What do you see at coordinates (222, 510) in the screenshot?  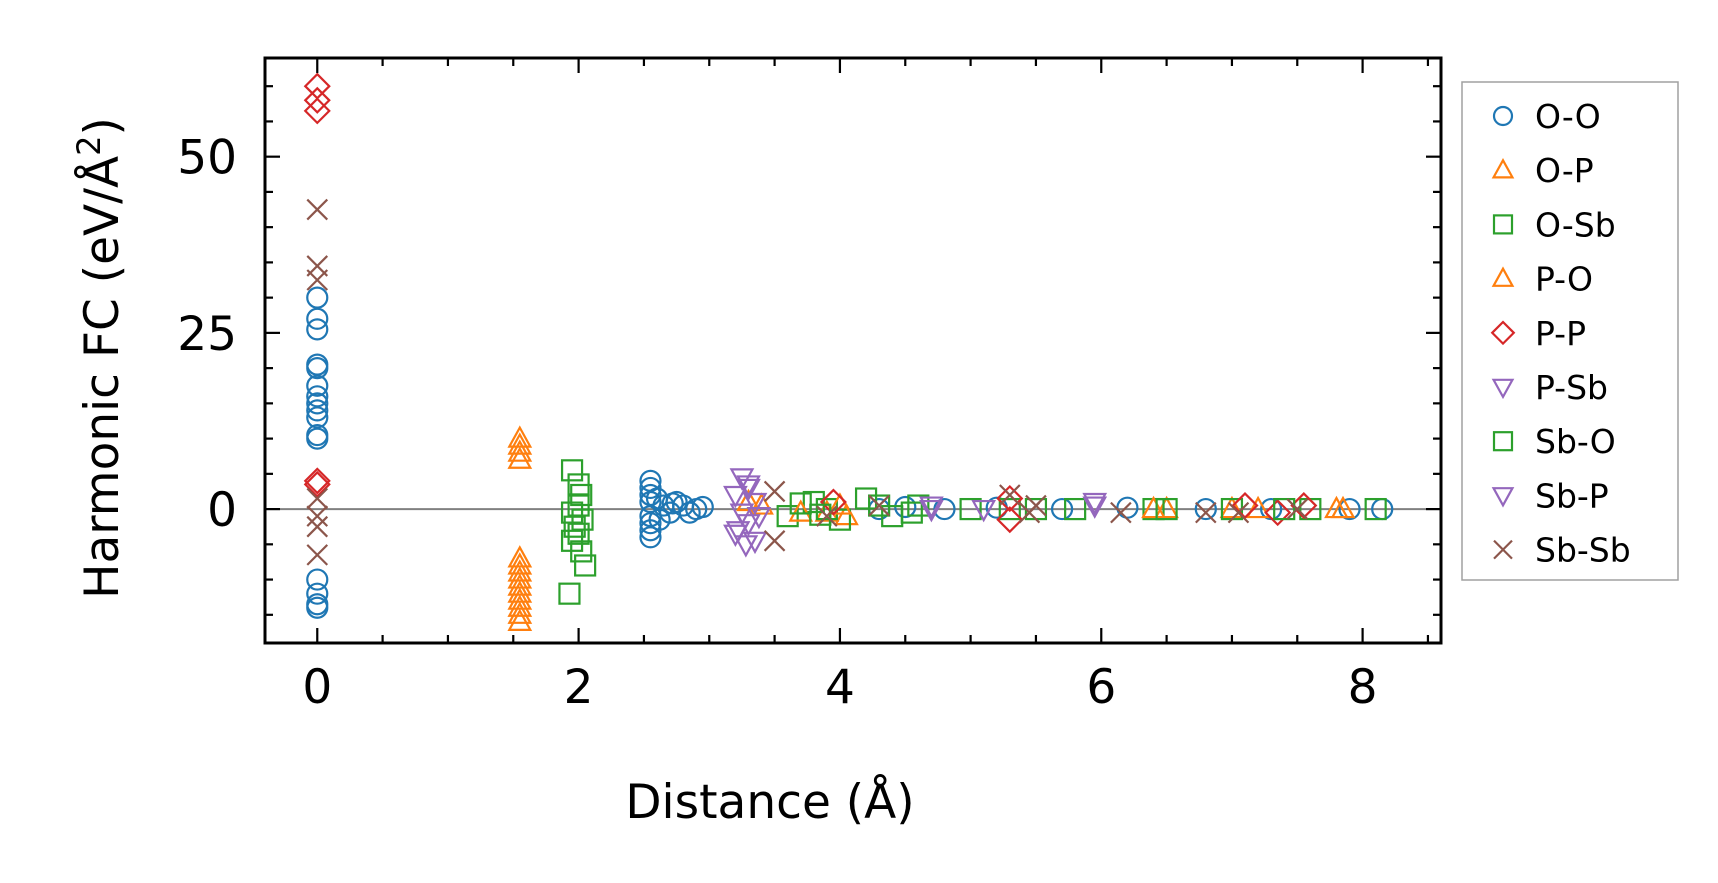 I see `y-tick-label: 0` at bounding box center [222, 510].